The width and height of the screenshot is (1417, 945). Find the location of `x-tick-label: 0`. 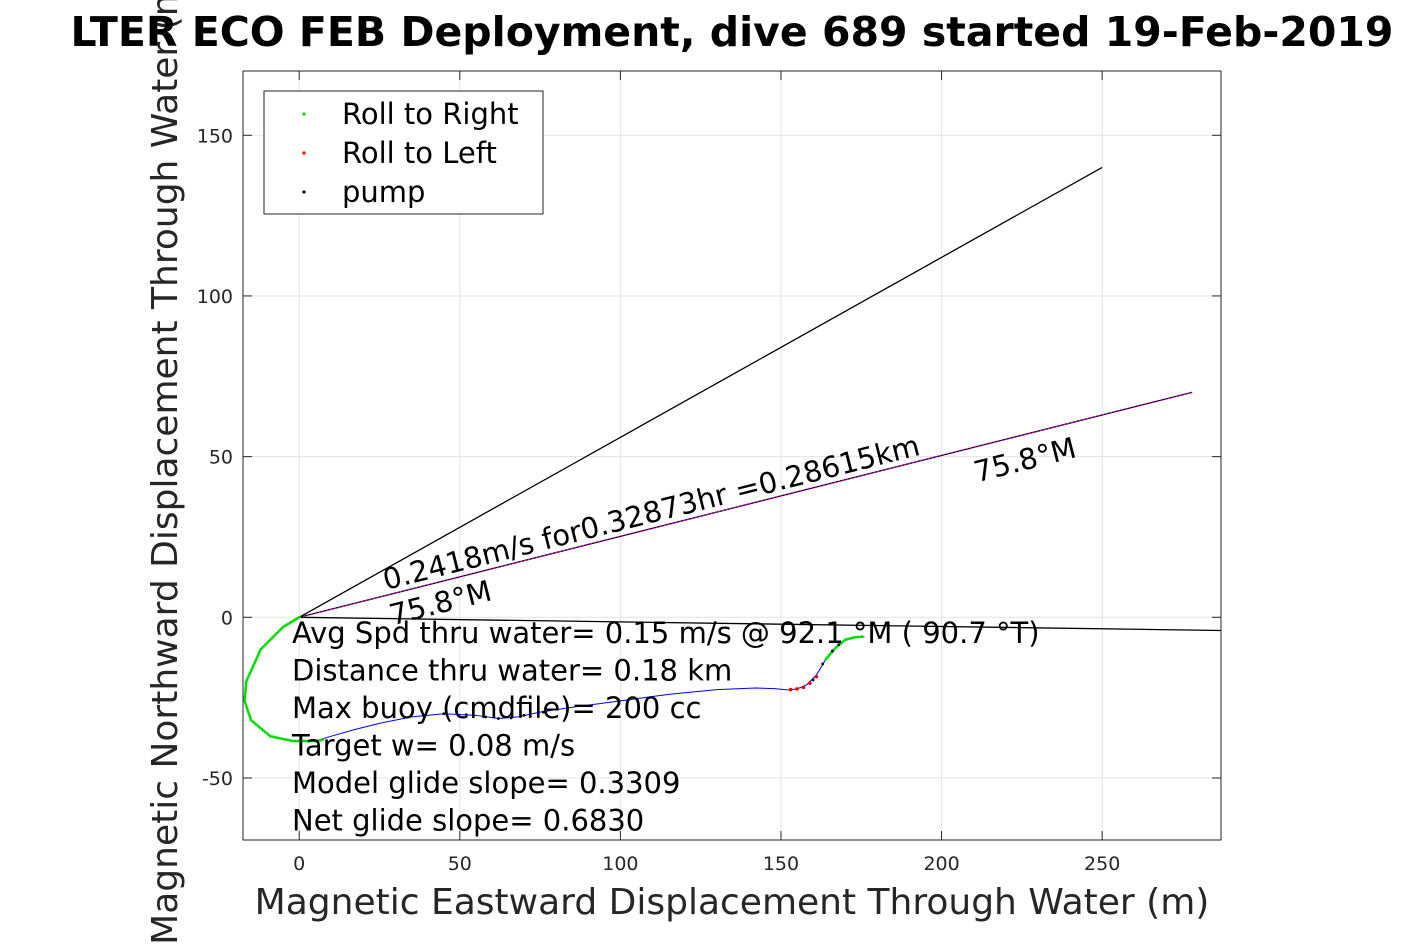

x-tick-label: 0 is located at coordinates (299, 864).